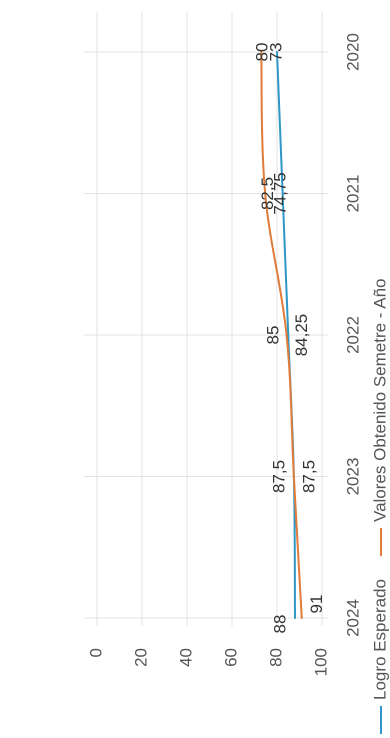 The image size is (390, 738). Describe the element at coordinates (276, 52) in the screenshot. I see `data-label-valores-obtenidos: 73` at that location.